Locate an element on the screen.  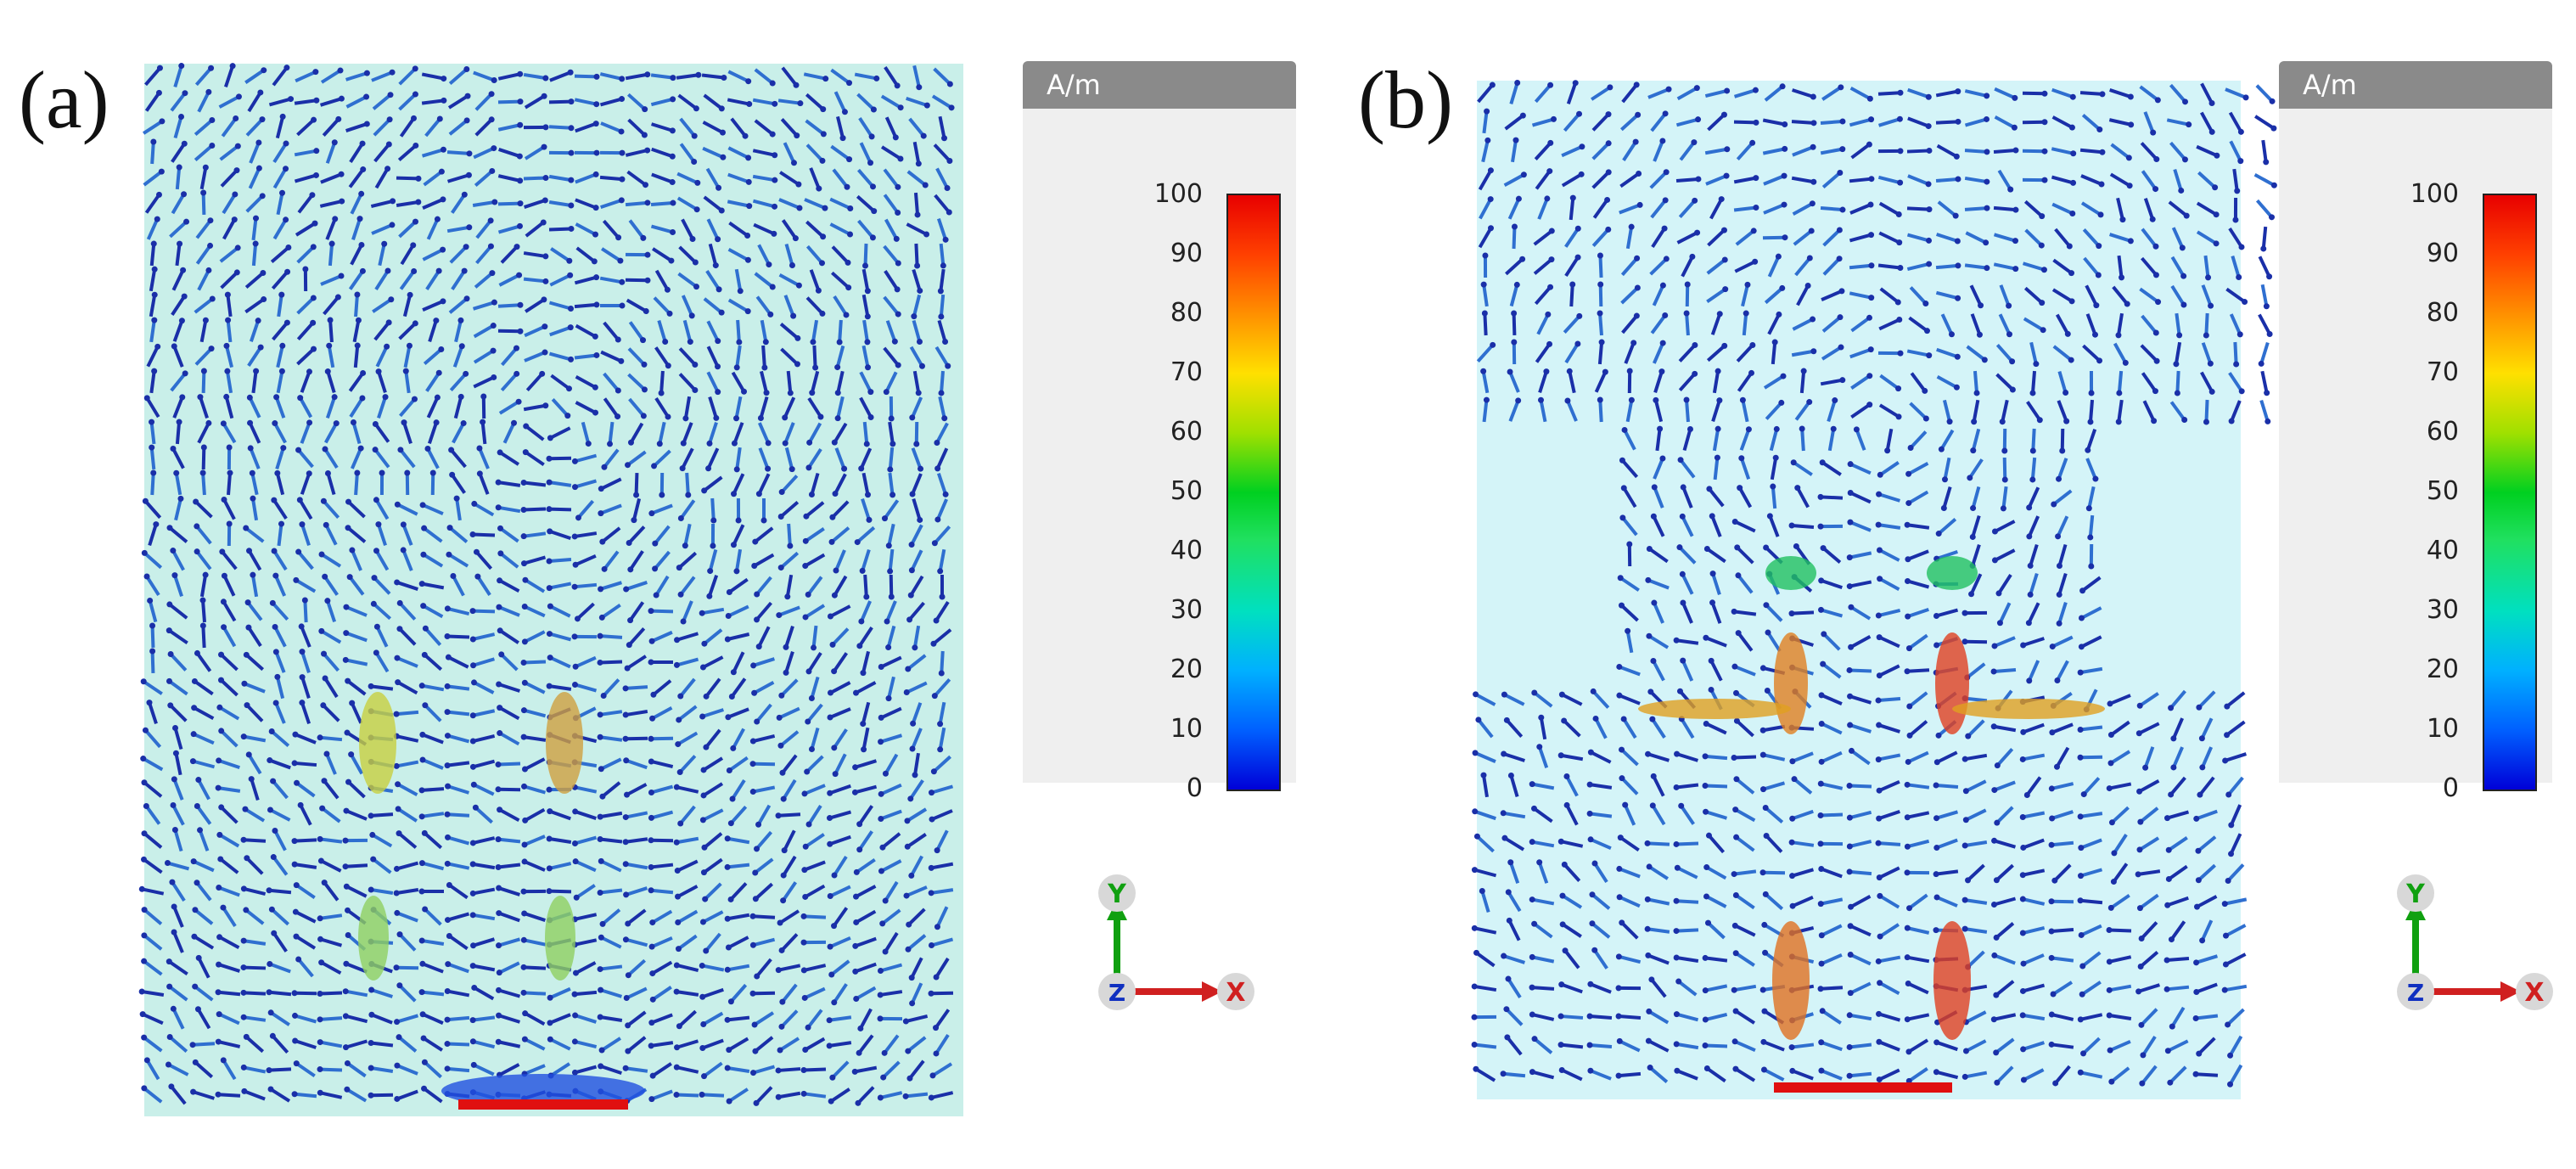
current-hotspot is located at coordinates (564, 743).